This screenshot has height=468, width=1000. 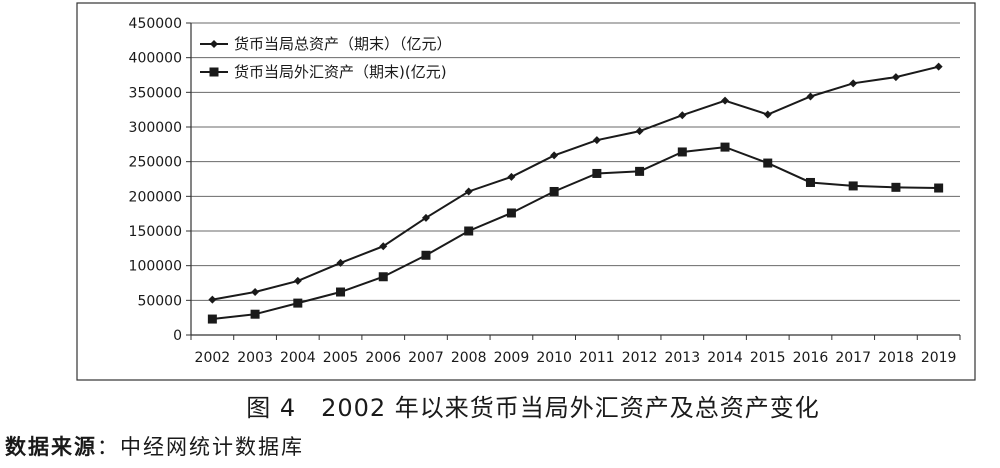 I want to click on y-tick-label: 150000, so click(x=155, y=232).